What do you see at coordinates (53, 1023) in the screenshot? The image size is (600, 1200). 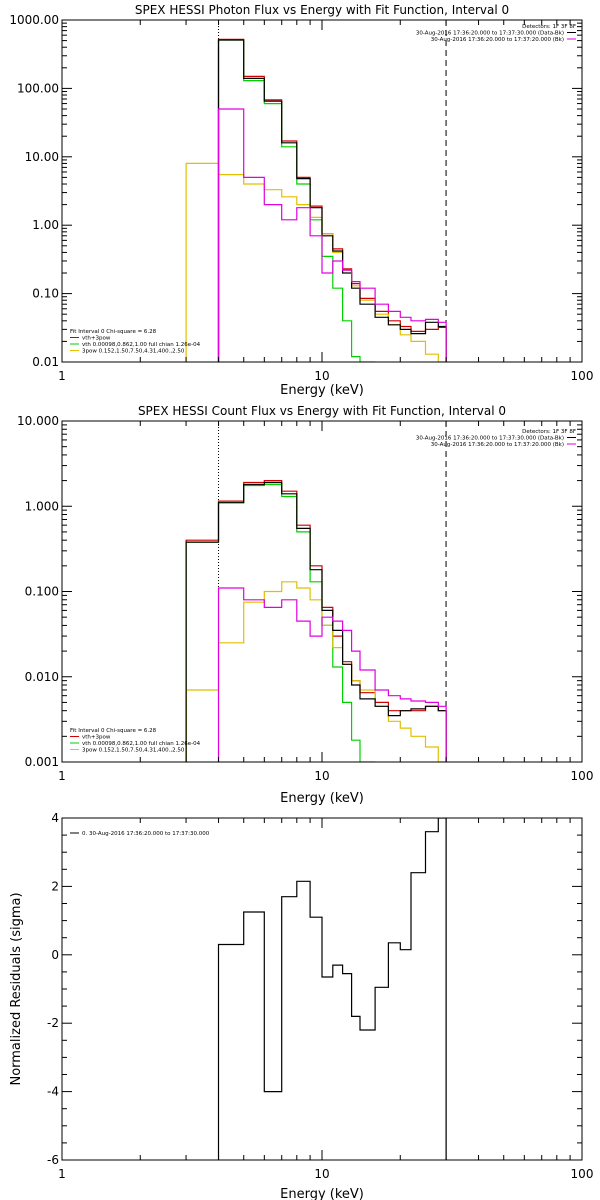 I see `y-tick-label: -2` at bounding box center [53, 1023].